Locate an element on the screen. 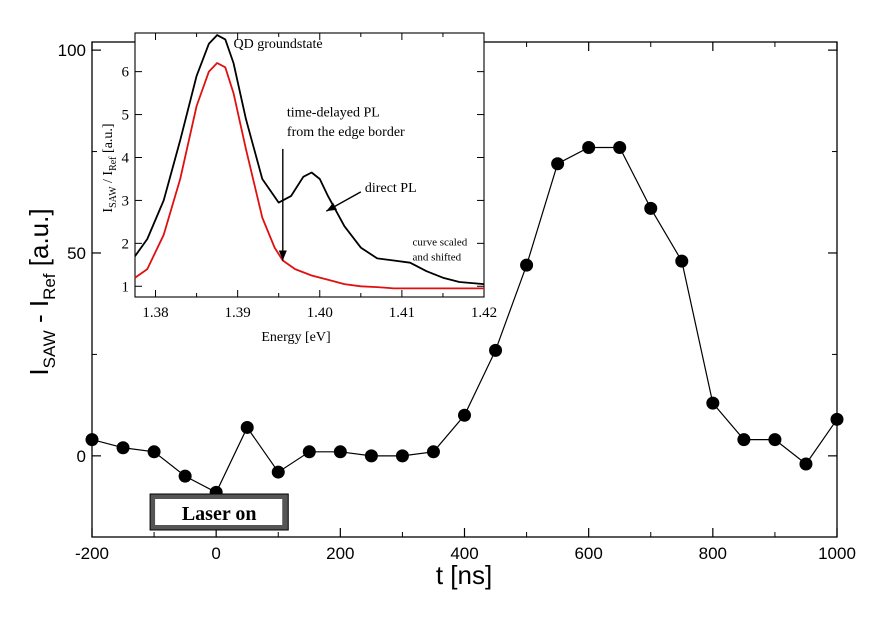 The height and width of the screenshot is (620, 877). laser-on-label-bg is located at coordinates (219, 512).